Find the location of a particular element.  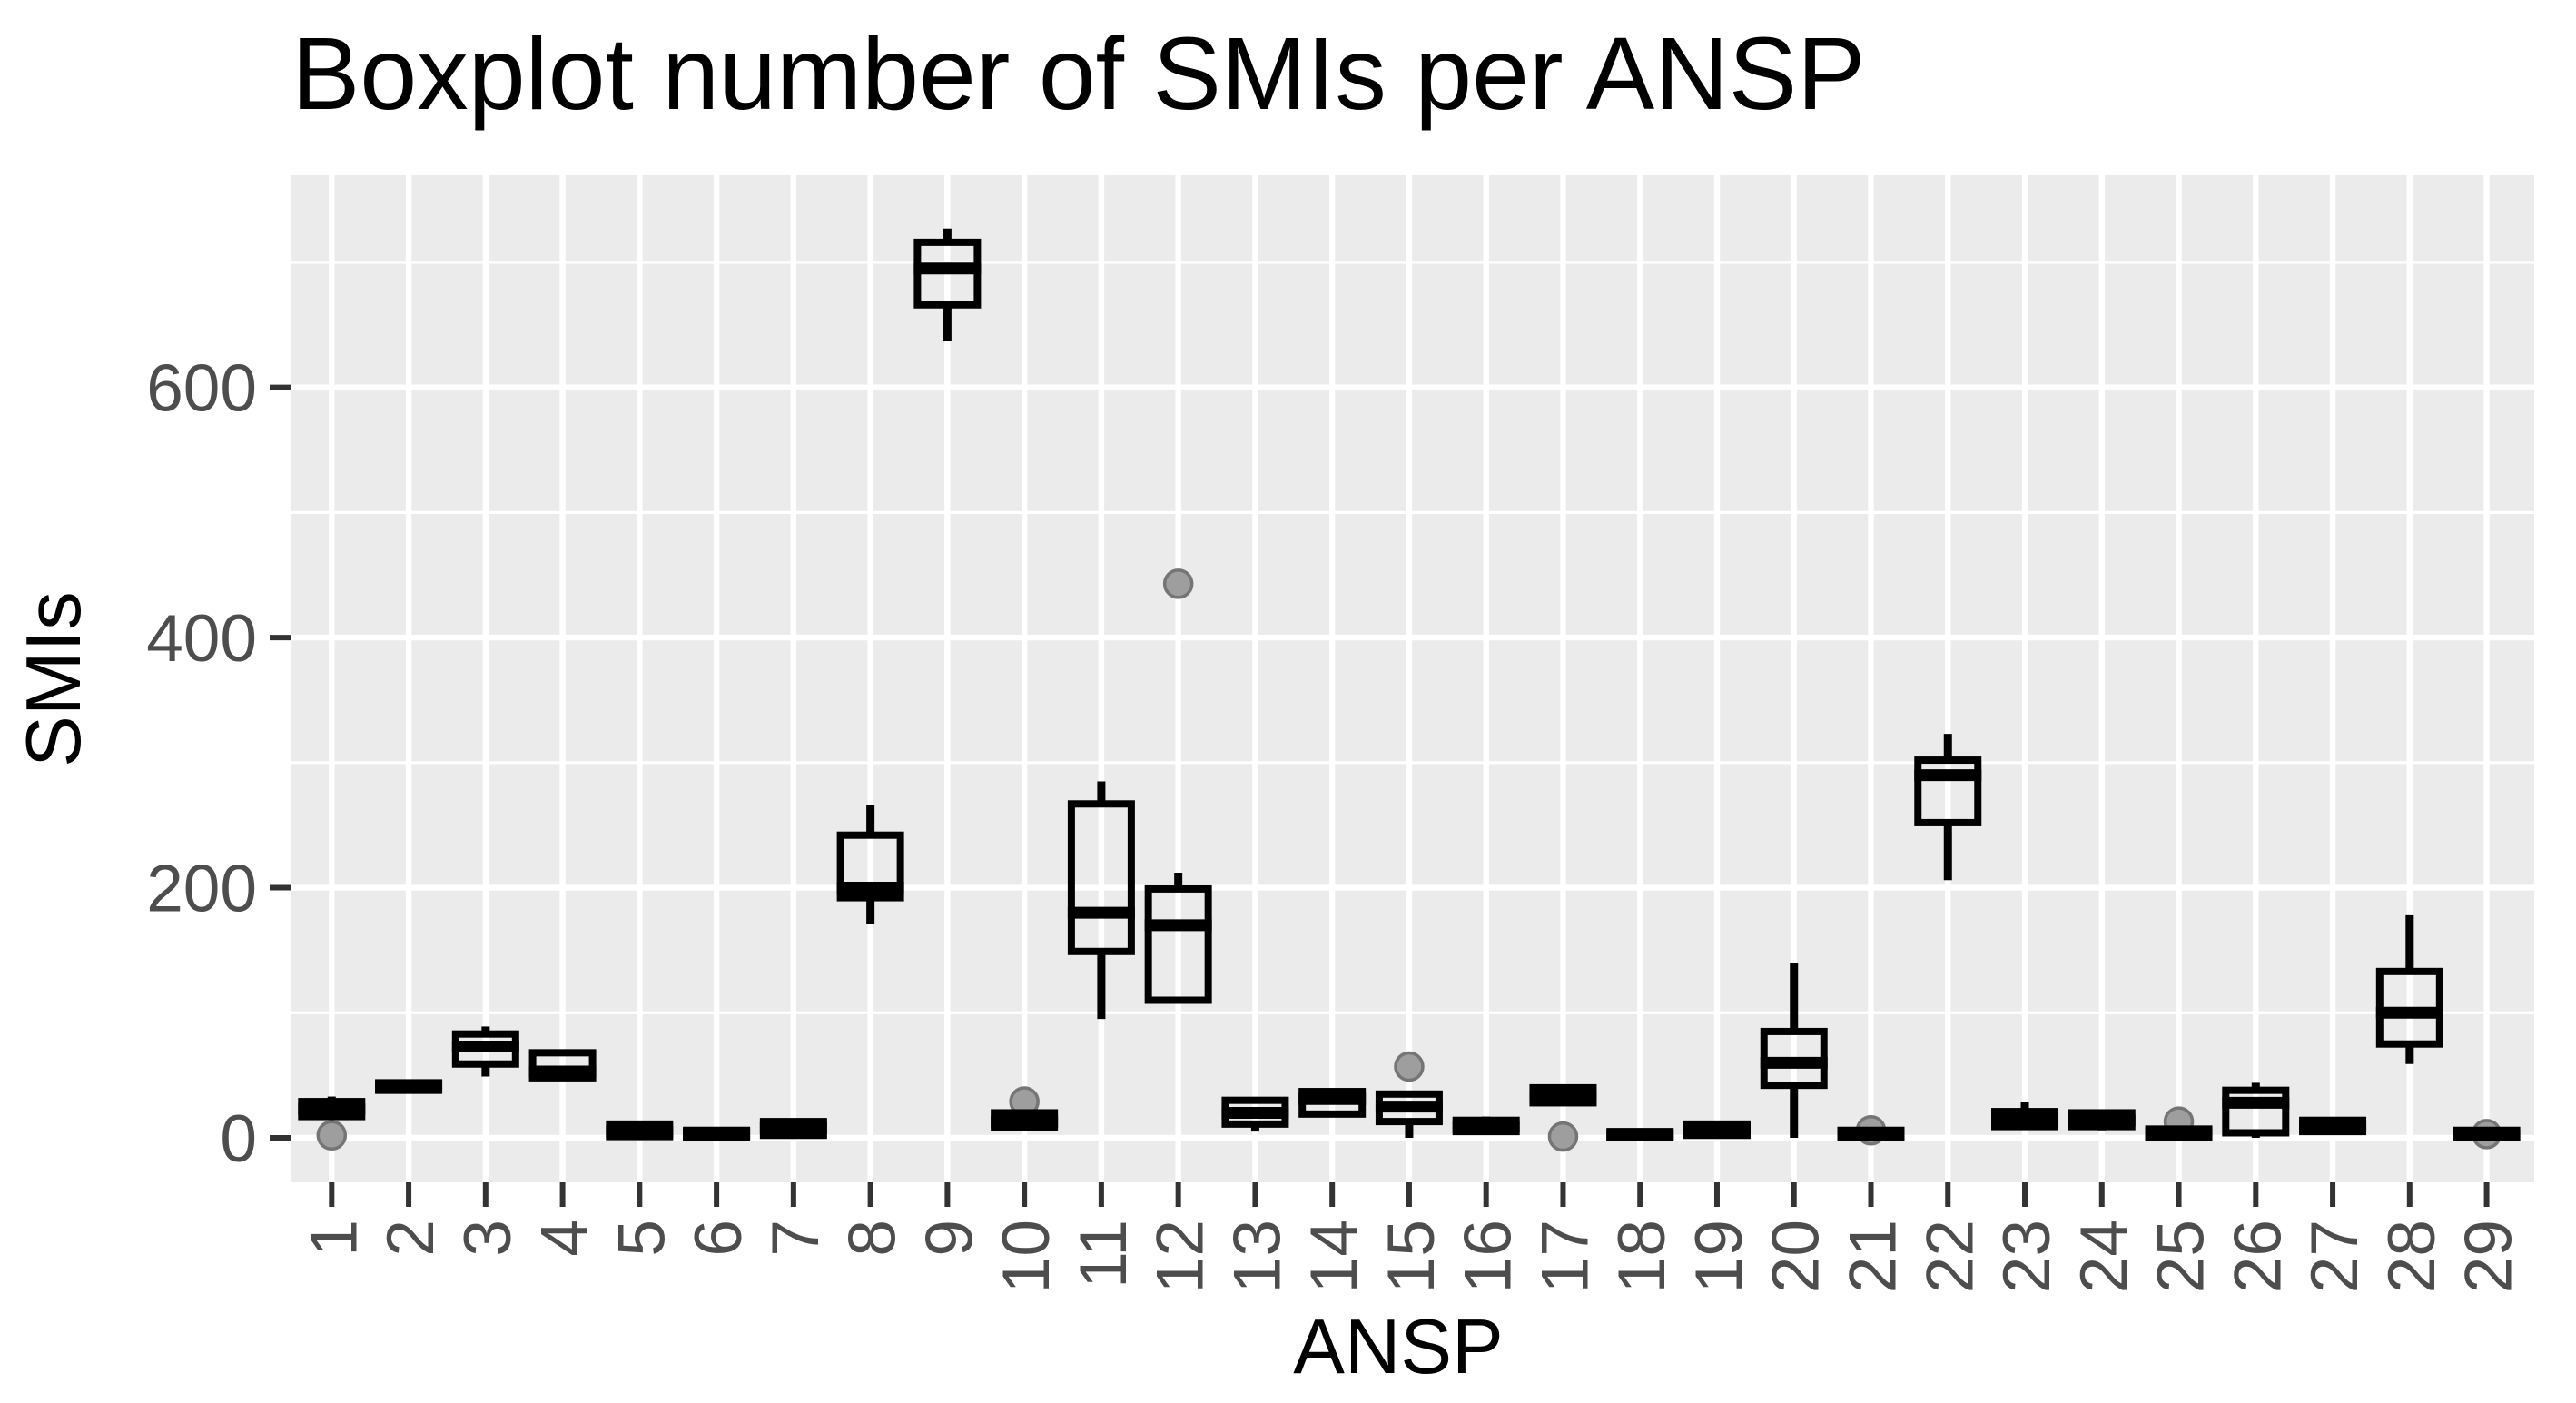

x-tick-label: 17 is located at coordinates (1565, 1256).